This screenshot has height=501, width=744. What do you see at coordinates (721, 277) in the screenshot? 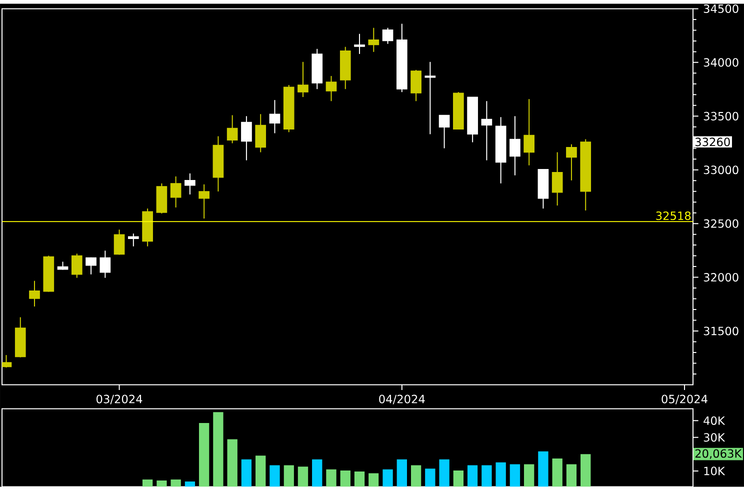
I see `y-tick-label: 32000` at bounding box center [721, 277].